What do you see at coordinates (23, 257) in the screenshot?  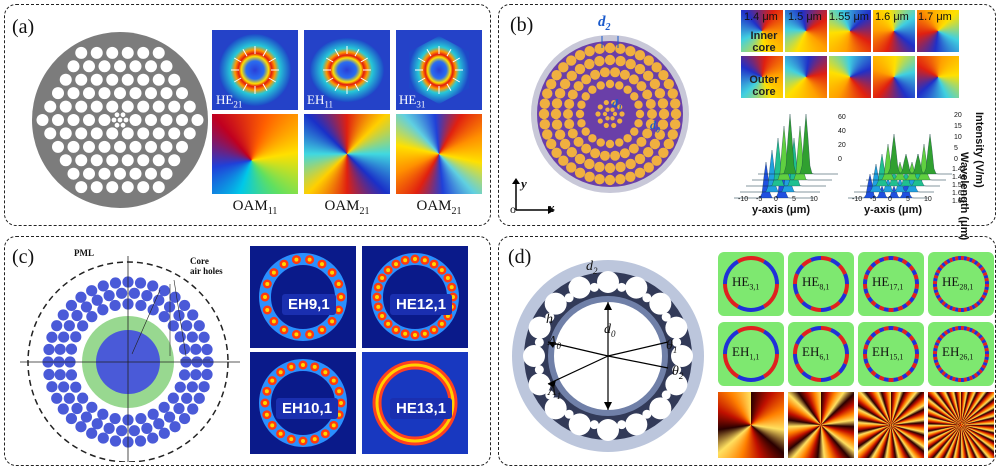 I see `panel-c-label: (c)` at bounding box center [23, 257].